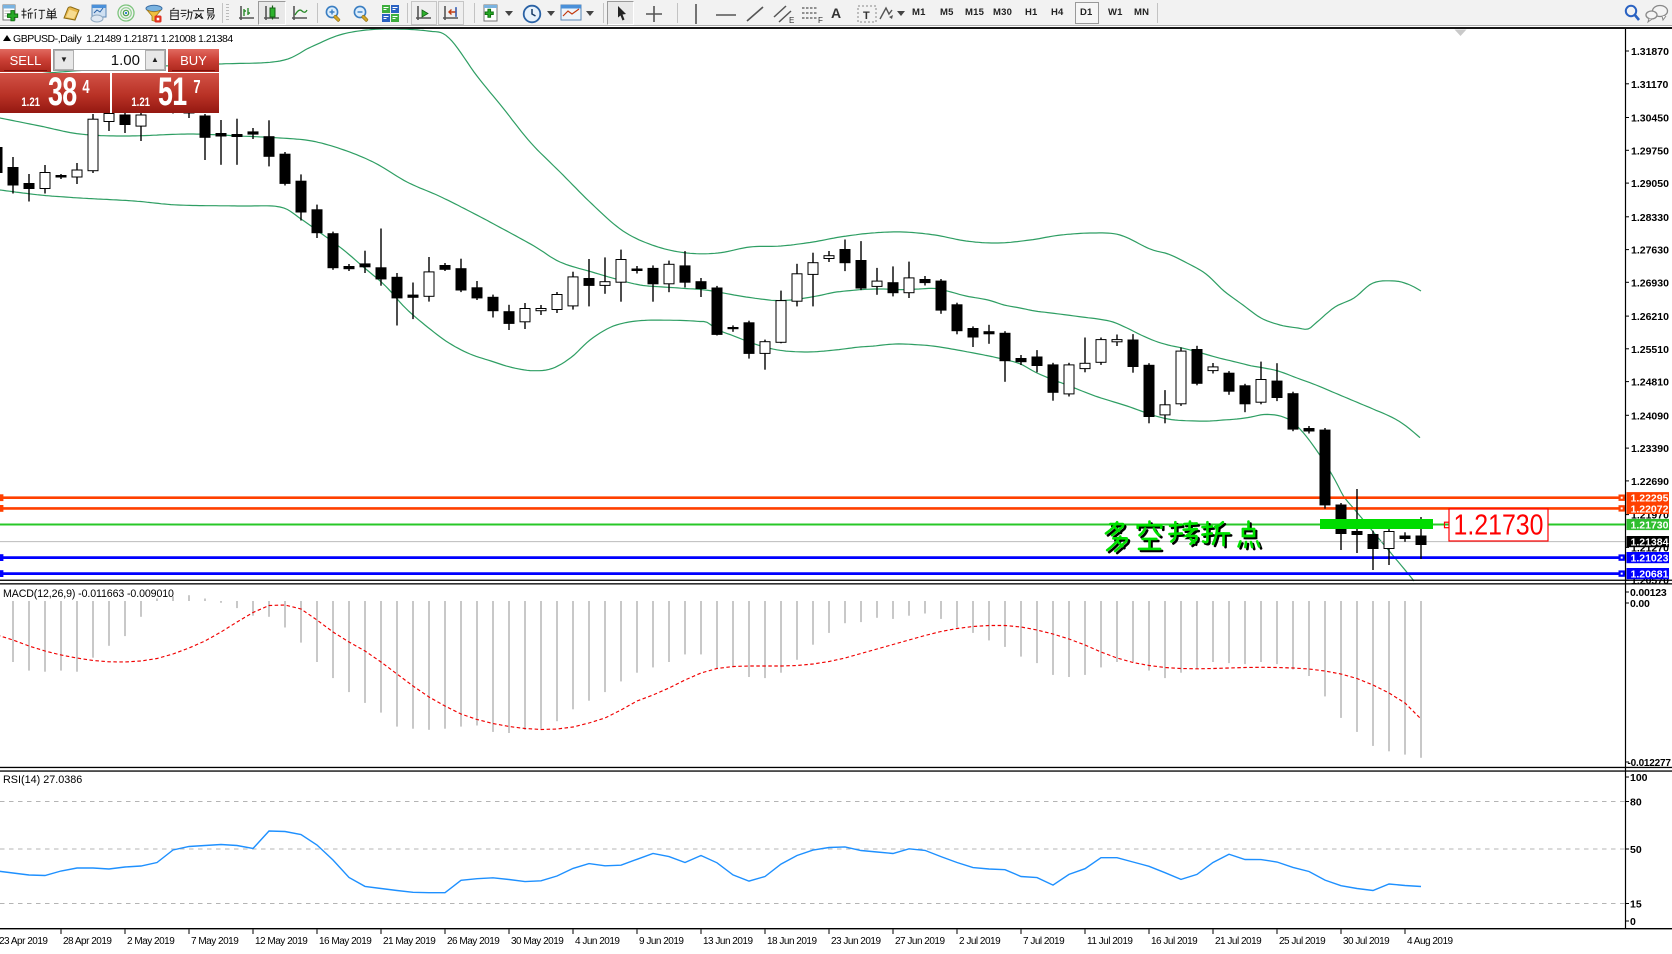 This screenshot has width=1672, height=954. What do you see at coordinates (1650, 184) in the screenshot?
I see `svg-text: 1.29050` at bounding box center [1650, 184].